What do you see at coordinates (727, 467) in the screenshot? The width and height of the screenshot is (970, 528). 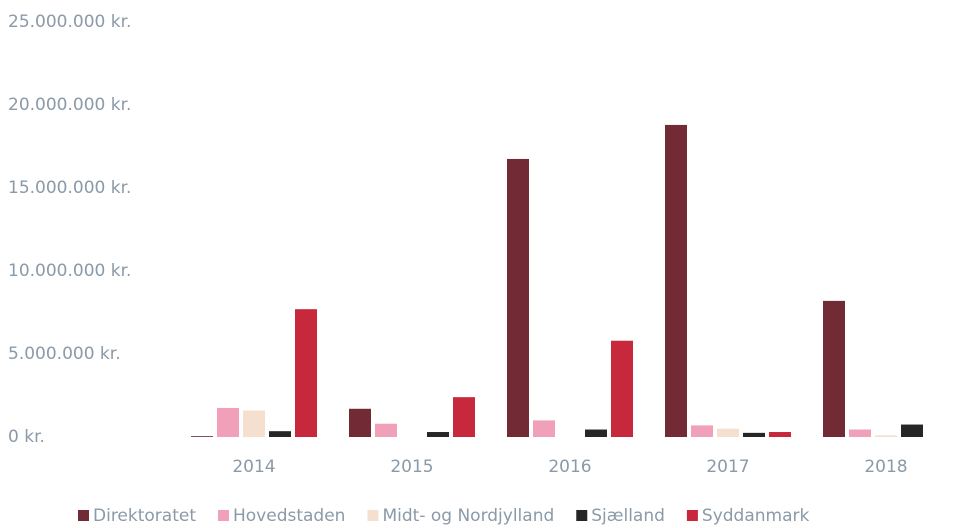 I see `x-tick-label: 2017` at bounding box center [727, 467].